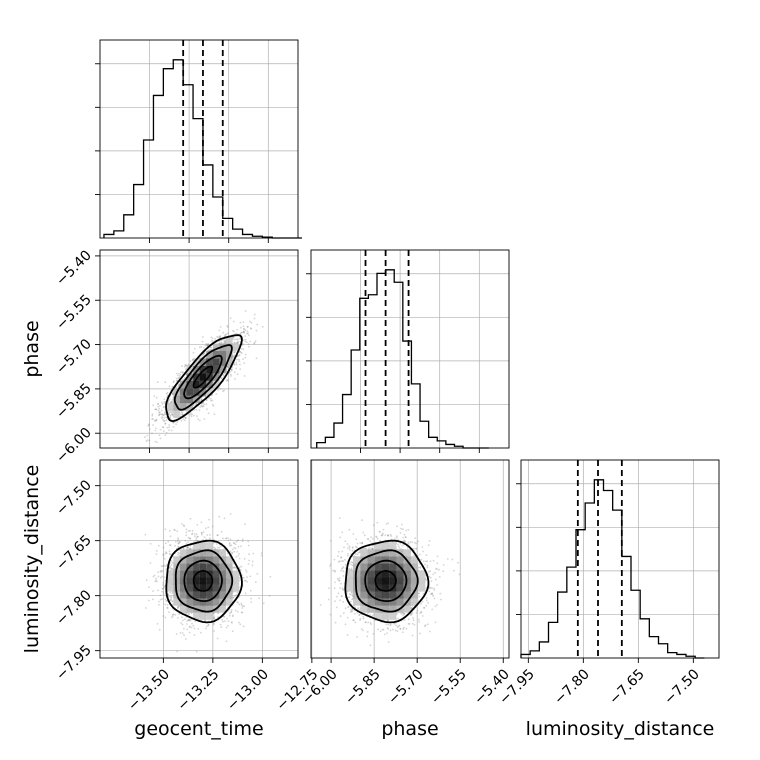 This screenshot has width=760, height=760. I want to click on axes-frame, so click(410, 349).